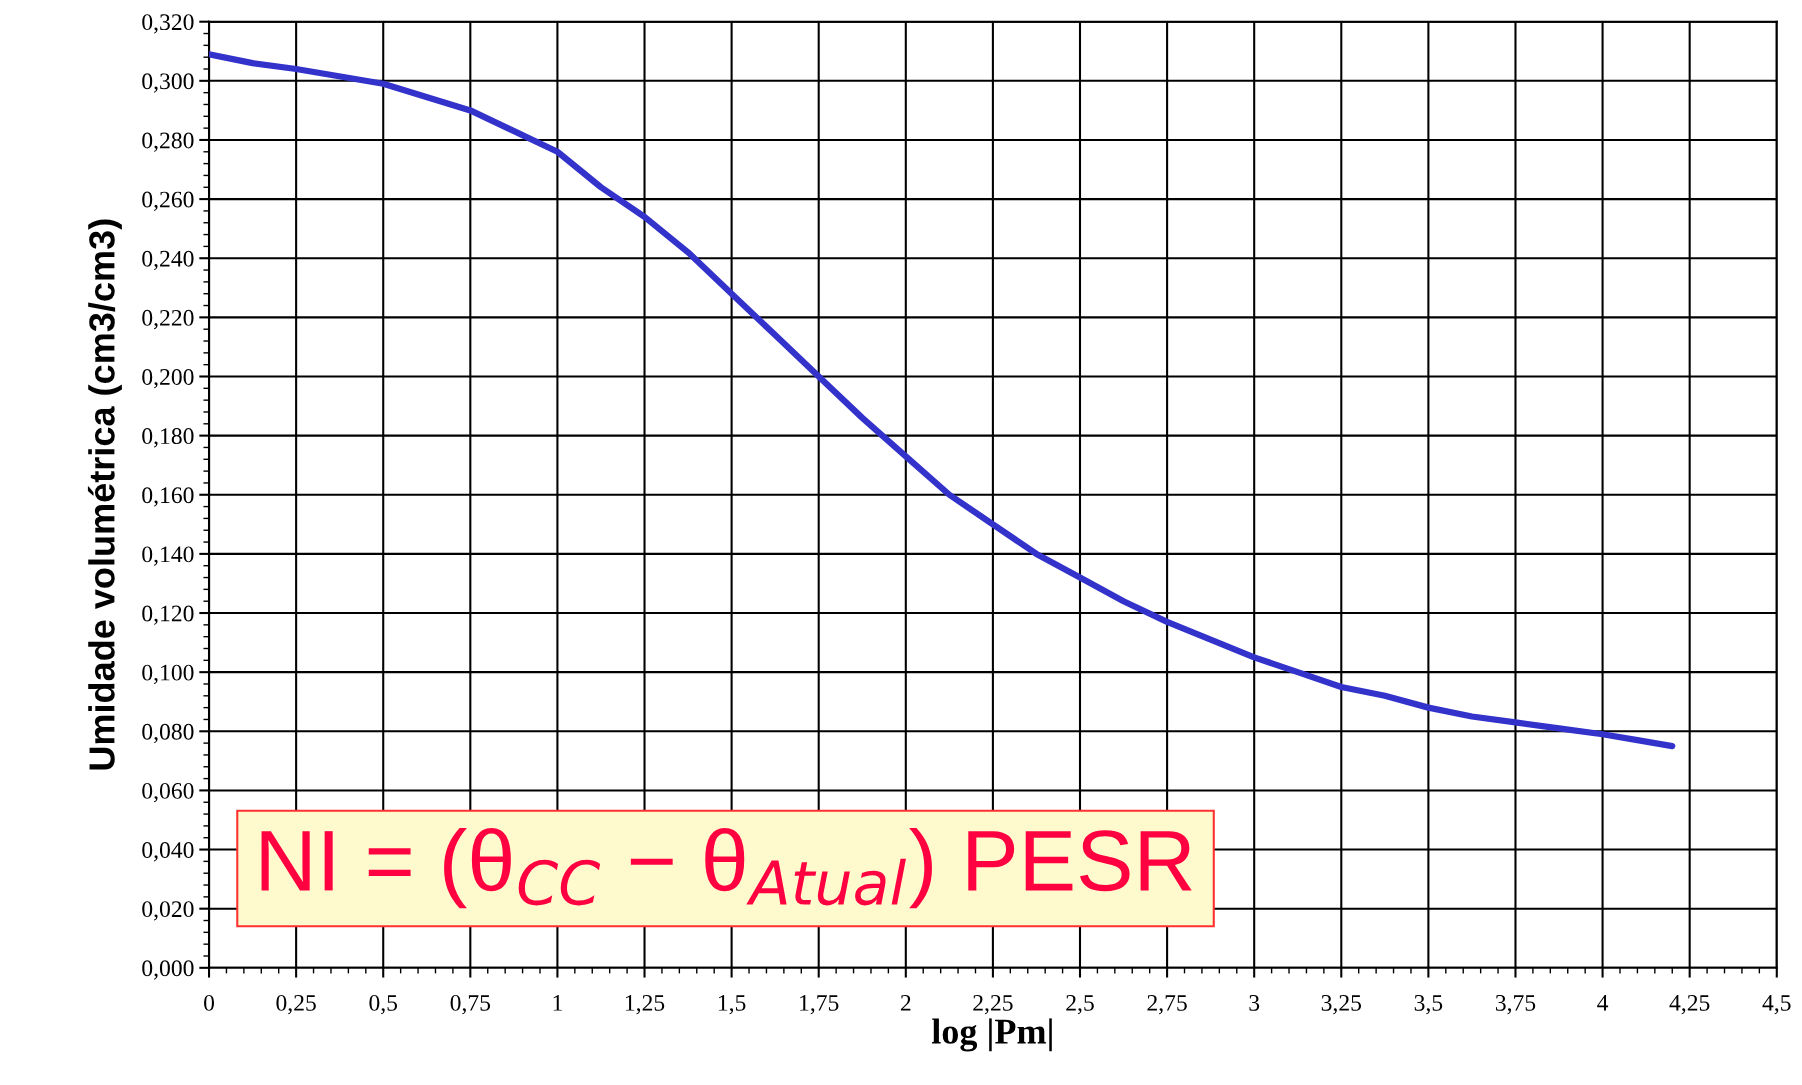 Image resolution: width=1802 pixels, height=1085 pixels. I want to click on y-tick-label: 0,120, so click(168, 615).